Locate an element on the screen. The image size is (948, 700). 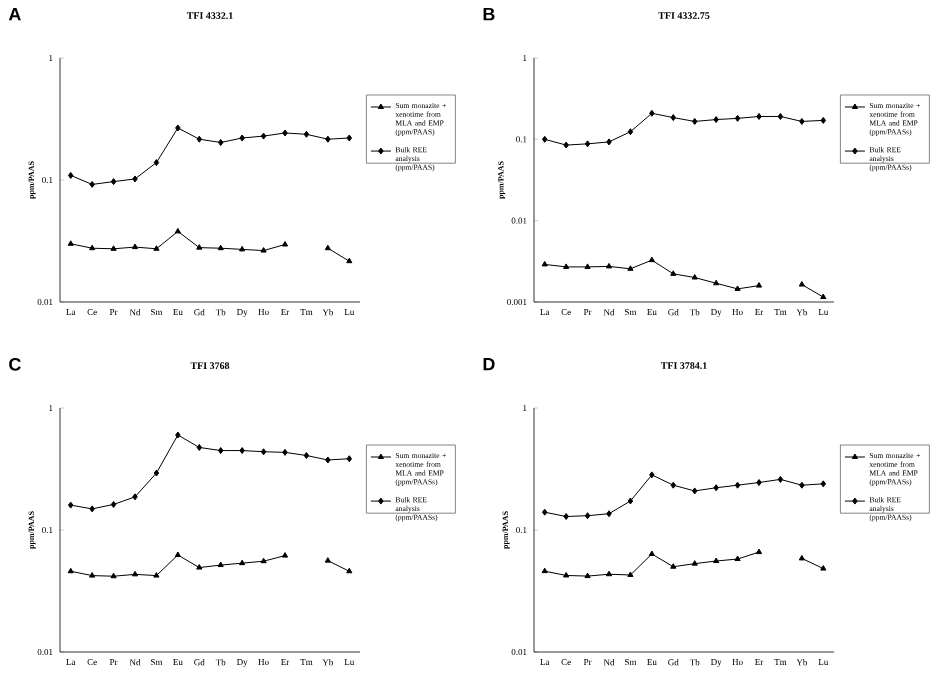
text: C is located at coordinates (15, 364).